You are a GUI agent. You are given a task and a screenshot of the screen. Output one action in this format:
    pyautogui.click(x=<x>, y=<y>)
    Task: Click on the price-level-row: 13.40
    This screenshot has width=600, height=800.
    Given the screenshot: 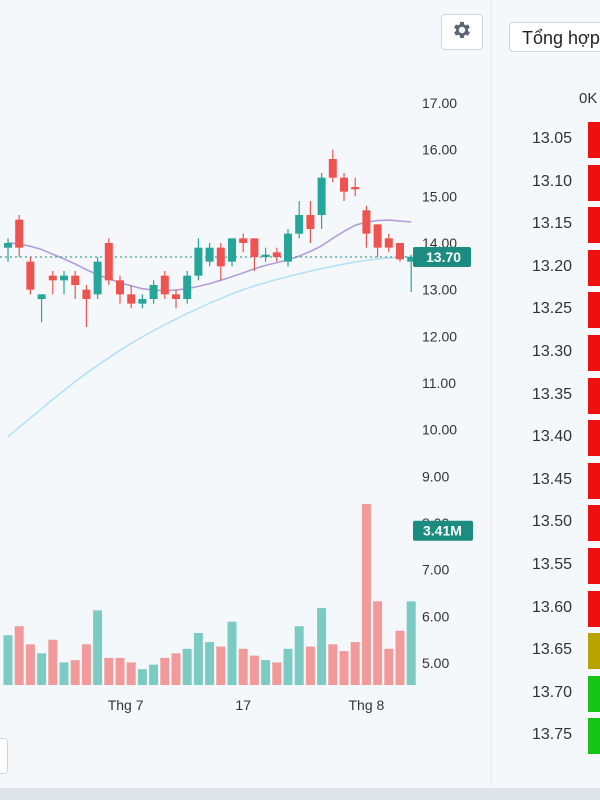 What is the action you would take?
    pyautogui.click(x=546, y=438)
    